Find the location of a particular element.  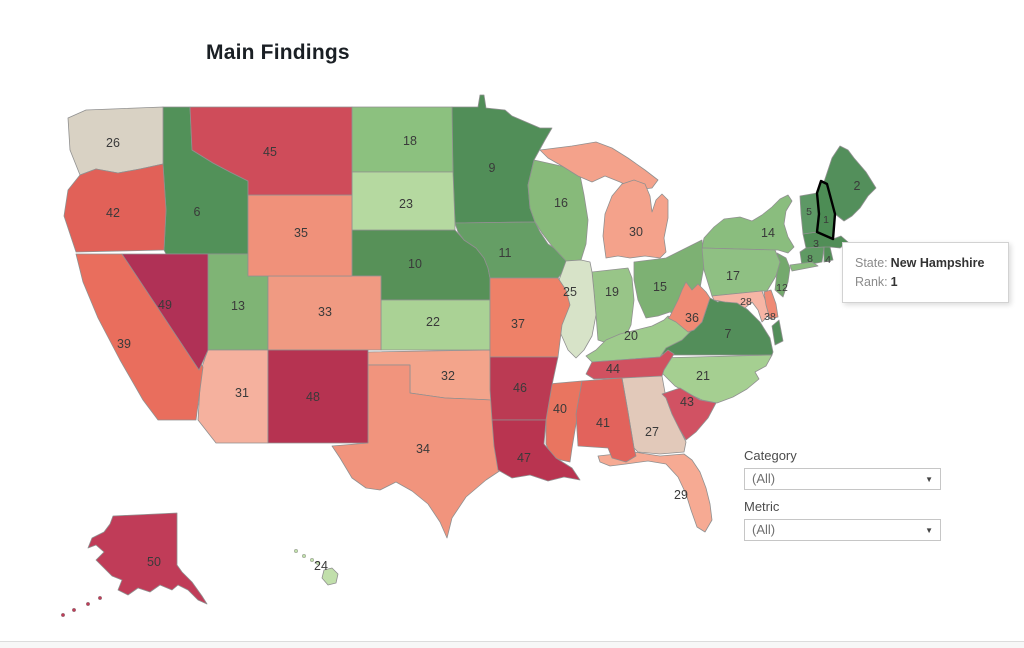

state-SC is located at coordinates (689, 414).